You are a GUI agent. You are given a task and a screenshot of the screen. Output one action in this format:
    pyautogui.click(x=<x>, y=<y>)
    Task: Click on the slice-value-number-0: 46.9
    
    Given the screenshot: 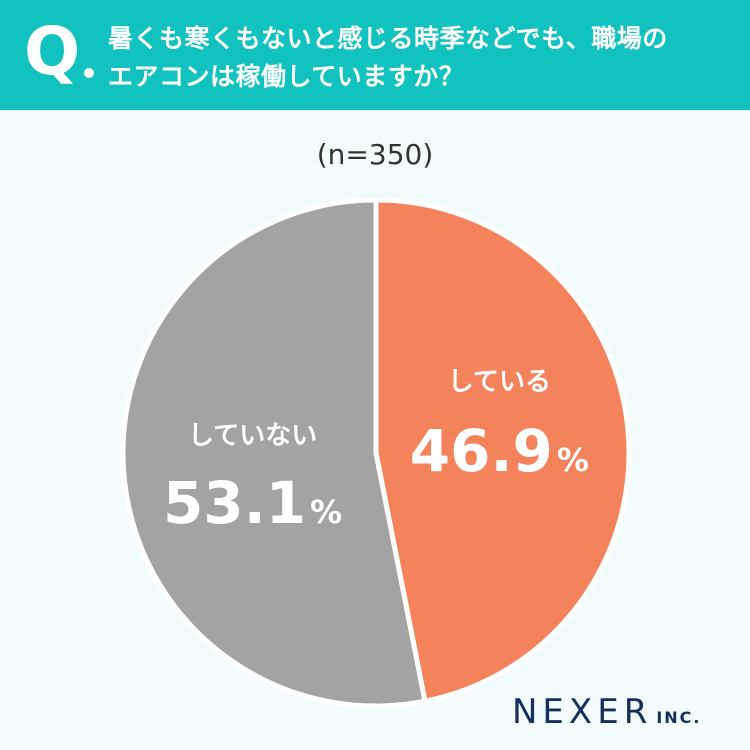 What is the action you would take?
    pyautogui.click(x=481, y=451)
    